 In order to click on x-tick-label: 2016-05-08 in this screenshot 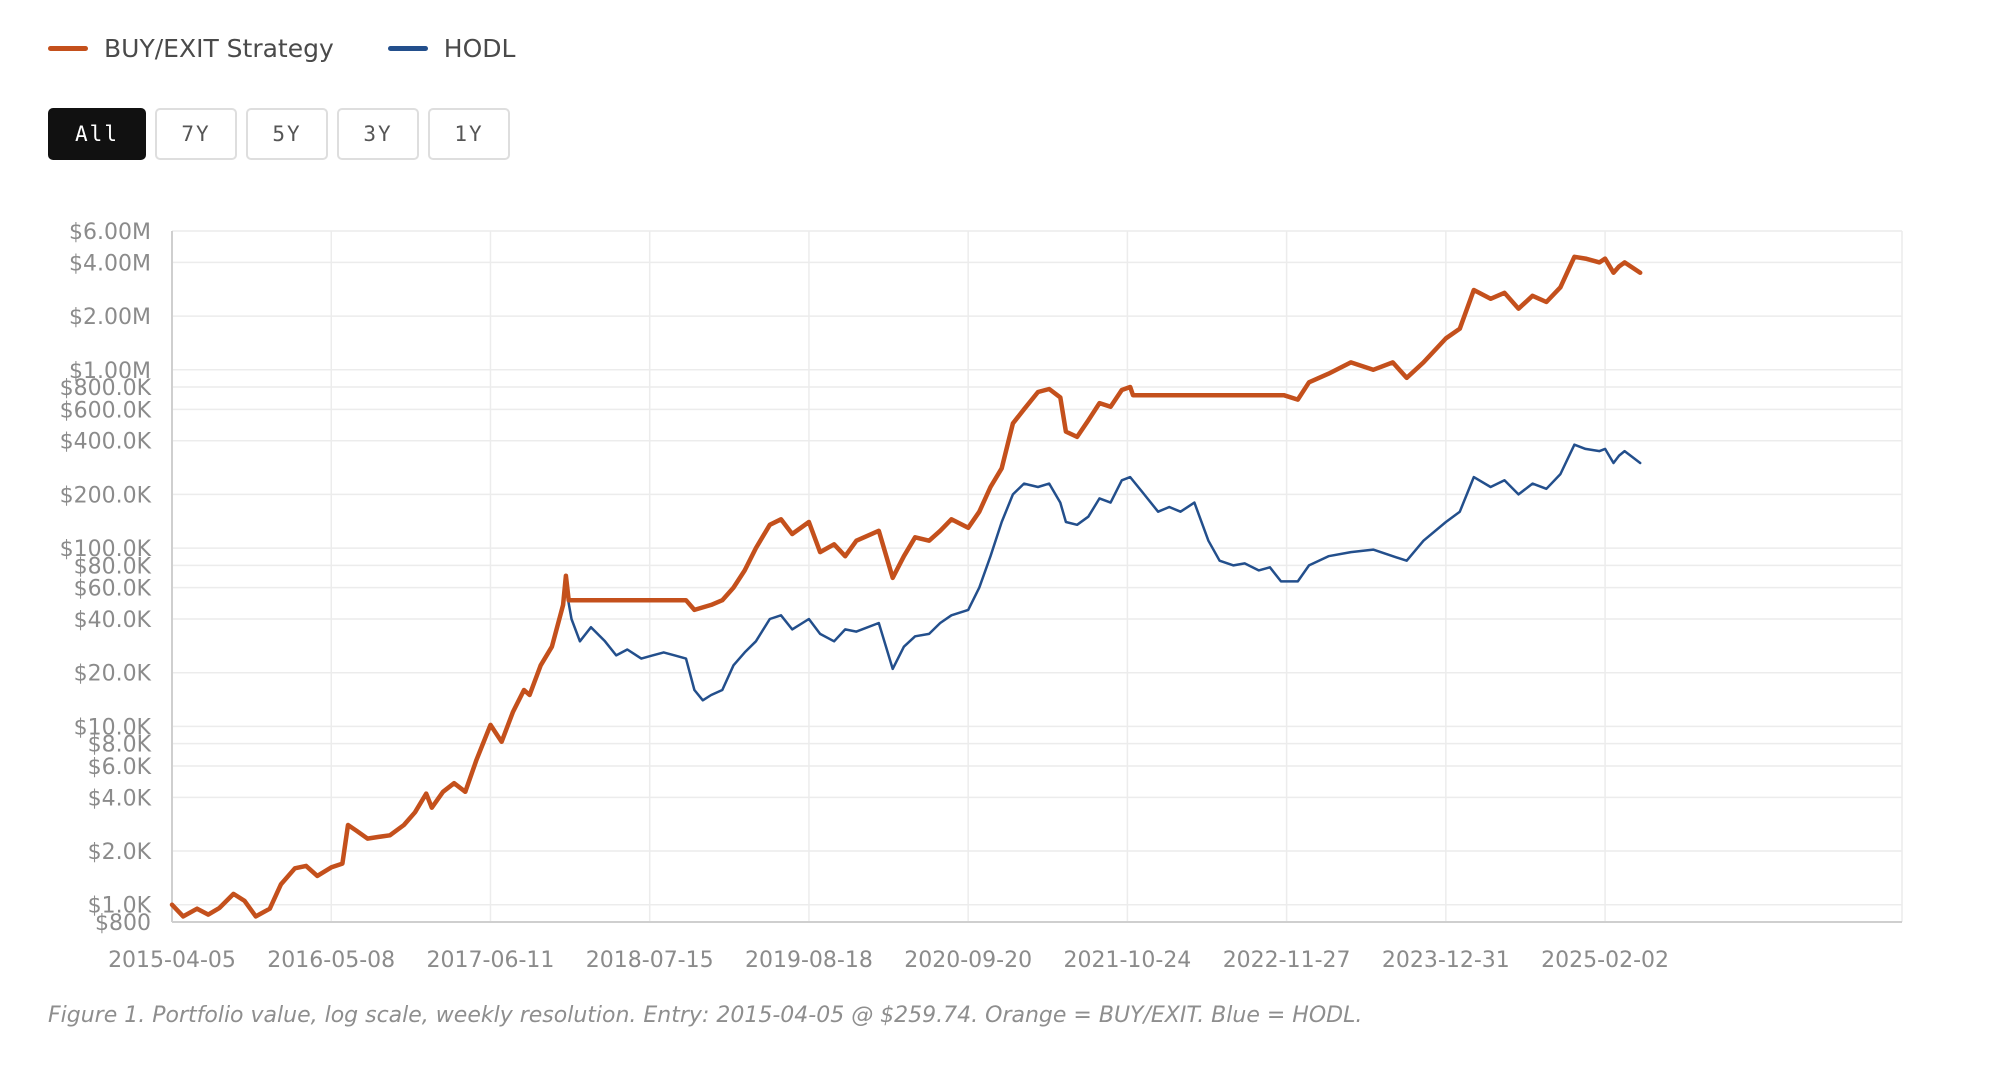, I will do `click(331, 960)`.